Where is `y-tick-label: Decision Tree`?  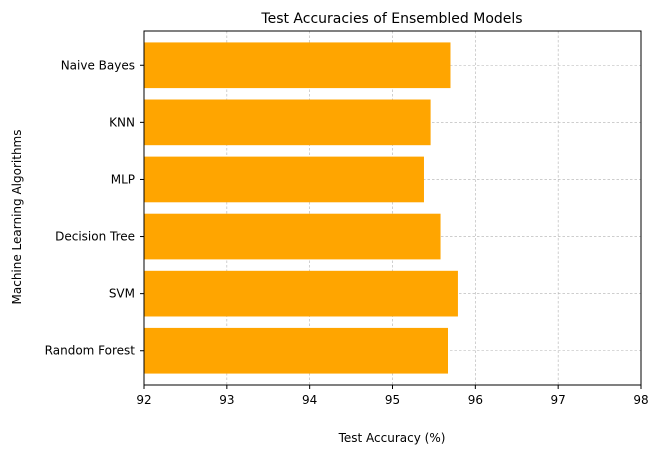 y-tick-label: Decision Tree is located at coordinates (95, 237).